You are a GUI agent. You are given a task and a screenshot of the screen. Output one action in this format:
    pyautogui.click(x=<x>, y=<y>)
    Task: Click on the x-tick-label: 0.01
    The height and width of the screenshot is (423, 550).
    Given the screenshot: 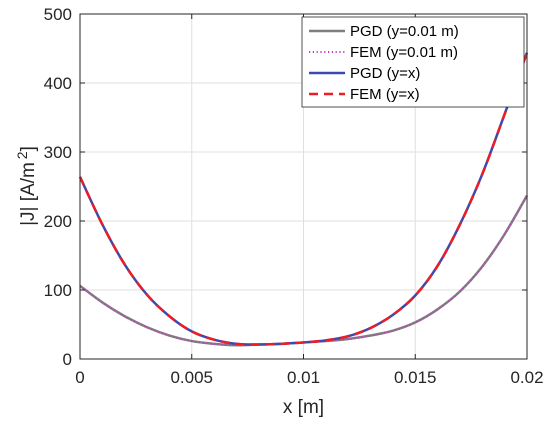 What is the action you would take?
    pyautogui.click(x=303, y=377)
    